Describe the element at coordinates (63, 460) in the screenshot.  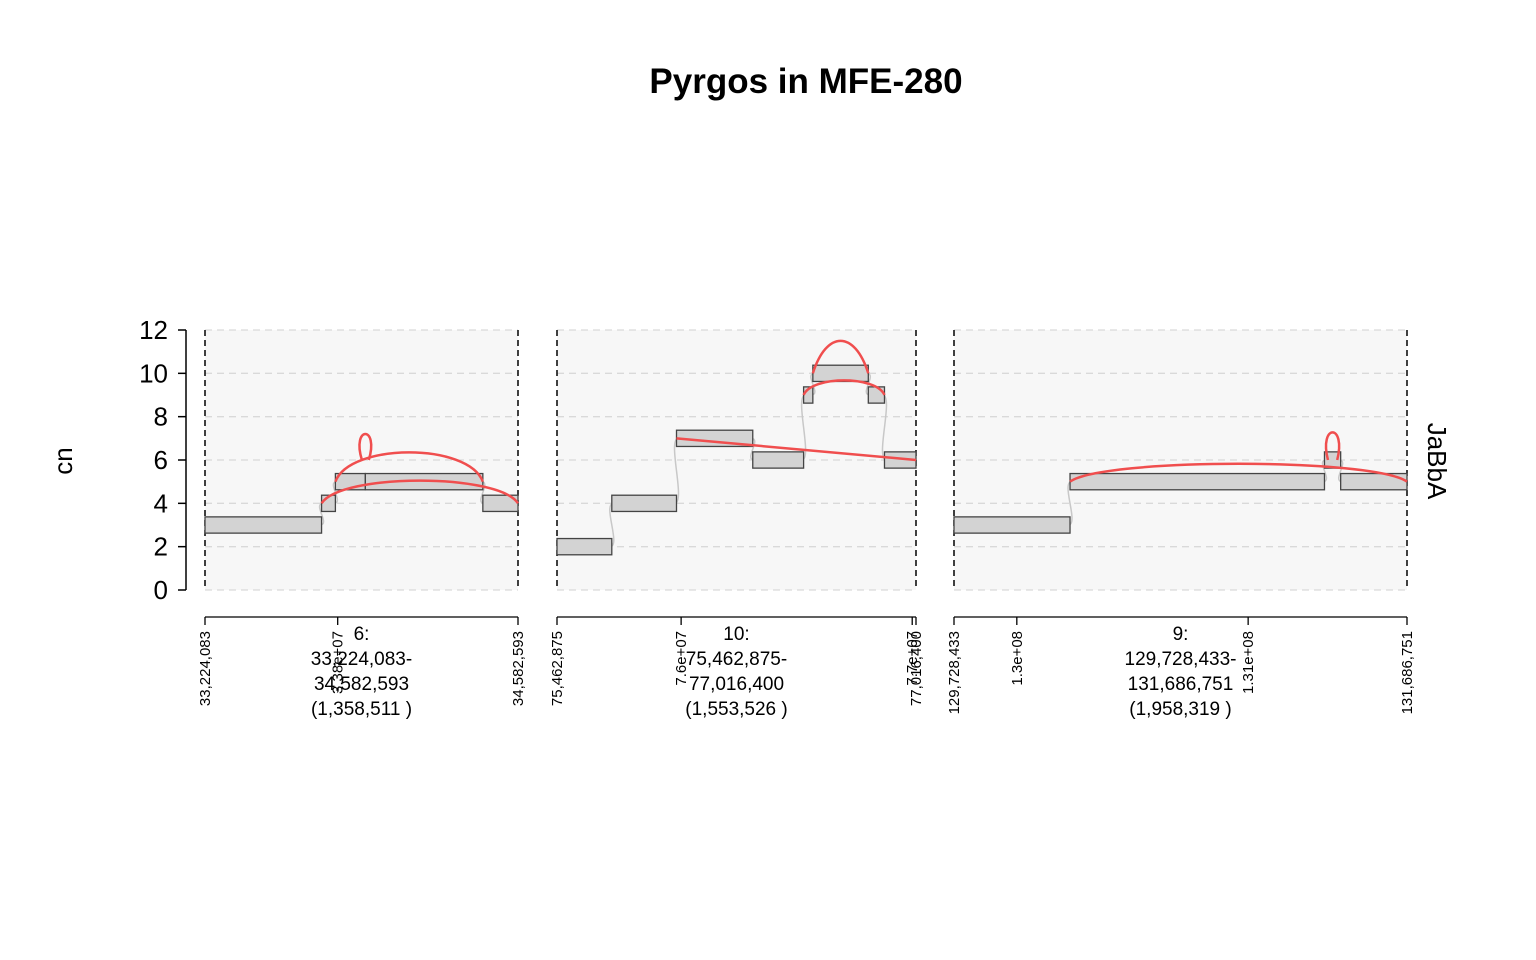
I see `y-axis-label: cn` at that location.